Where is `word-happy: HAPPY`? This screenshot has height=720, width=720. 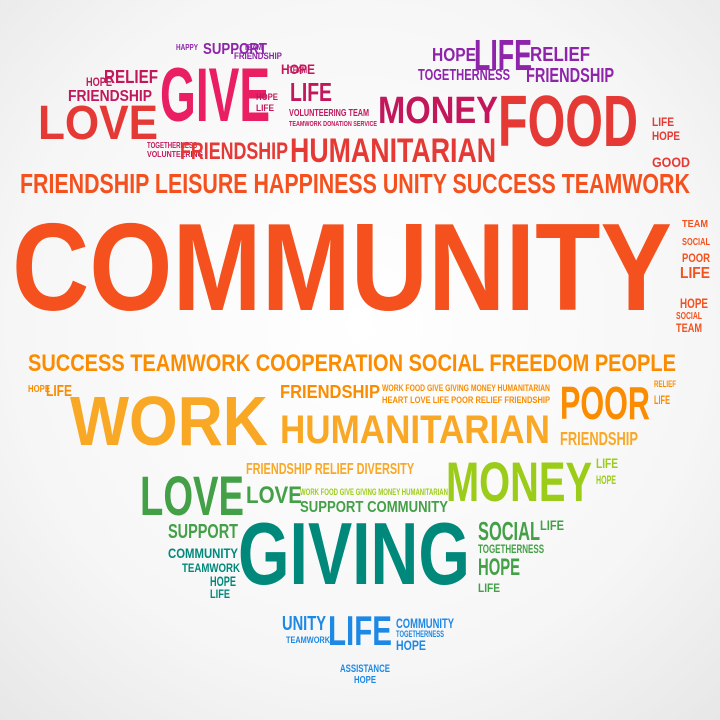 word-happy: HAPPY is located at coordinates (187, 47).